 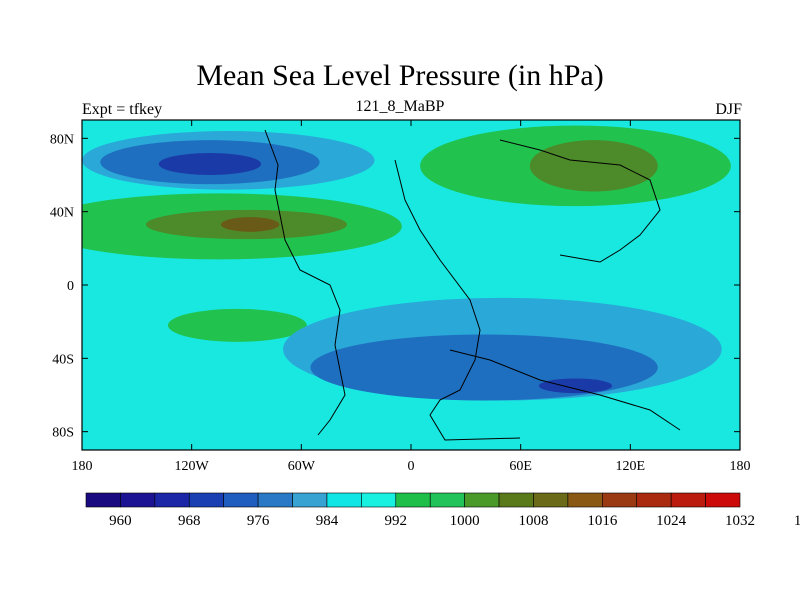 I want to click on colorbar-label: 992, so click(x=396, y=521).